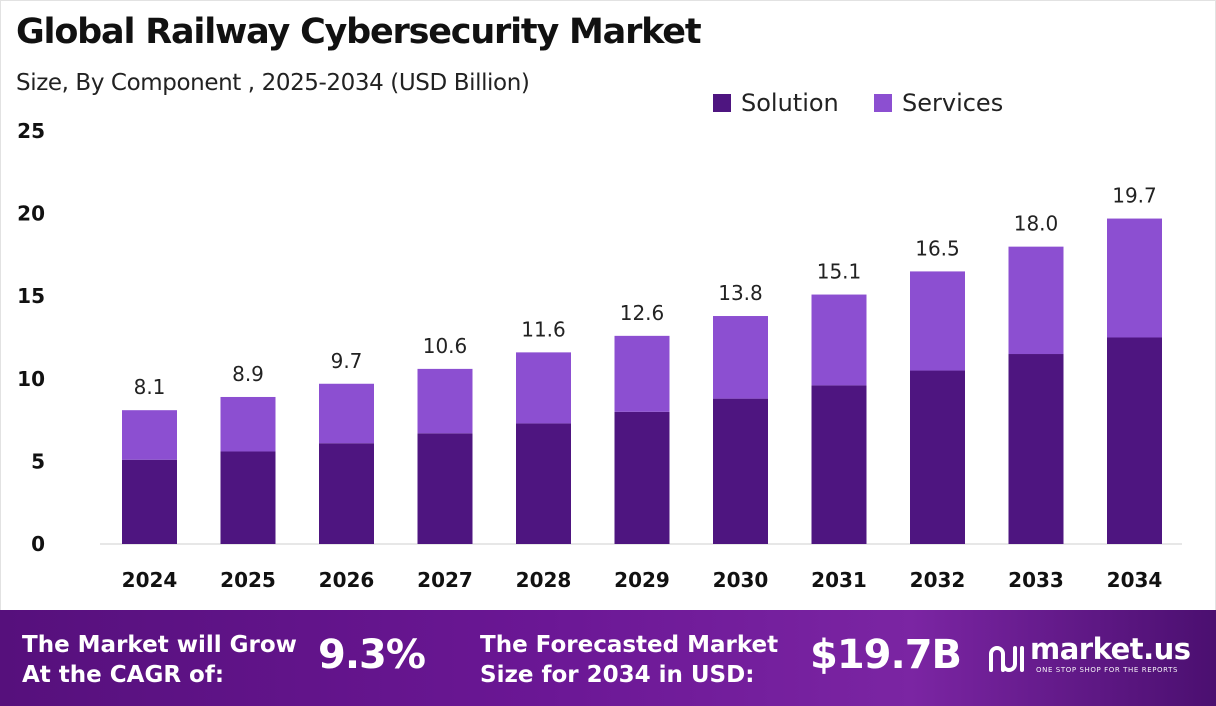 This screenshot has width=1216, height=706. I want to click on y-tick-label: 25, so click(31, 131).